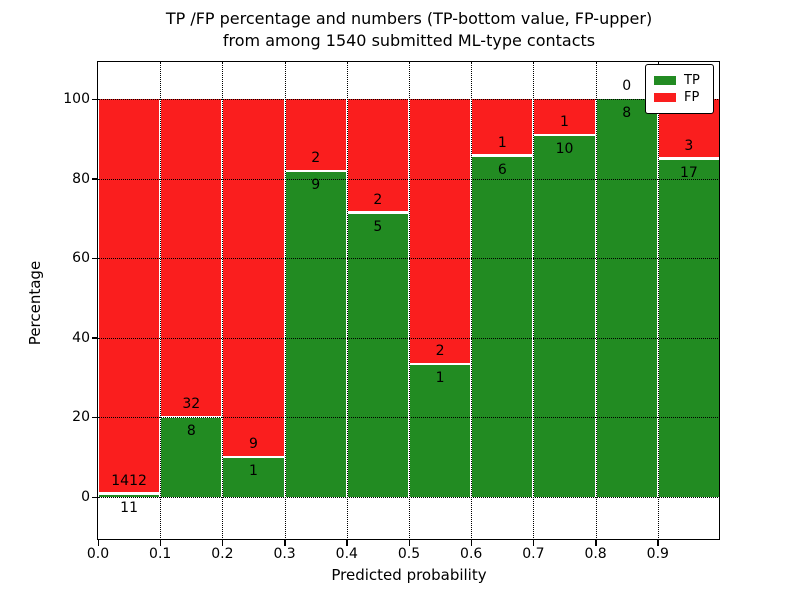 The height and width of the screenshot is (600, 800). I want to click on fp-count-label: 3, so click(689, 145).